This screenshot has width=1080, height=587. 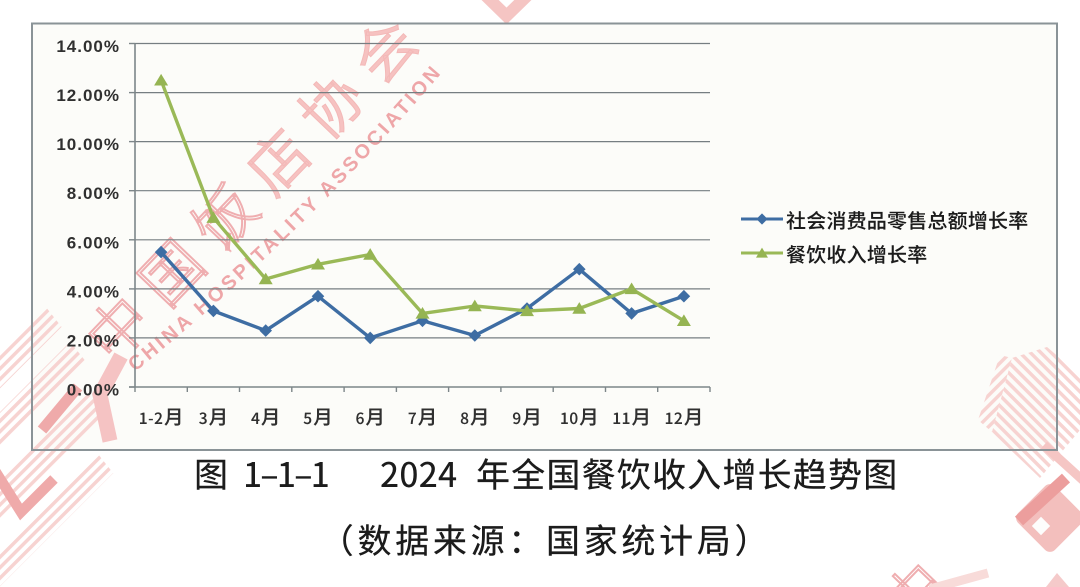 What do you see at coordinates (88, 46) in the screenshot?
I see `svg-text: 14.00%` at bounding box center [88, 46].